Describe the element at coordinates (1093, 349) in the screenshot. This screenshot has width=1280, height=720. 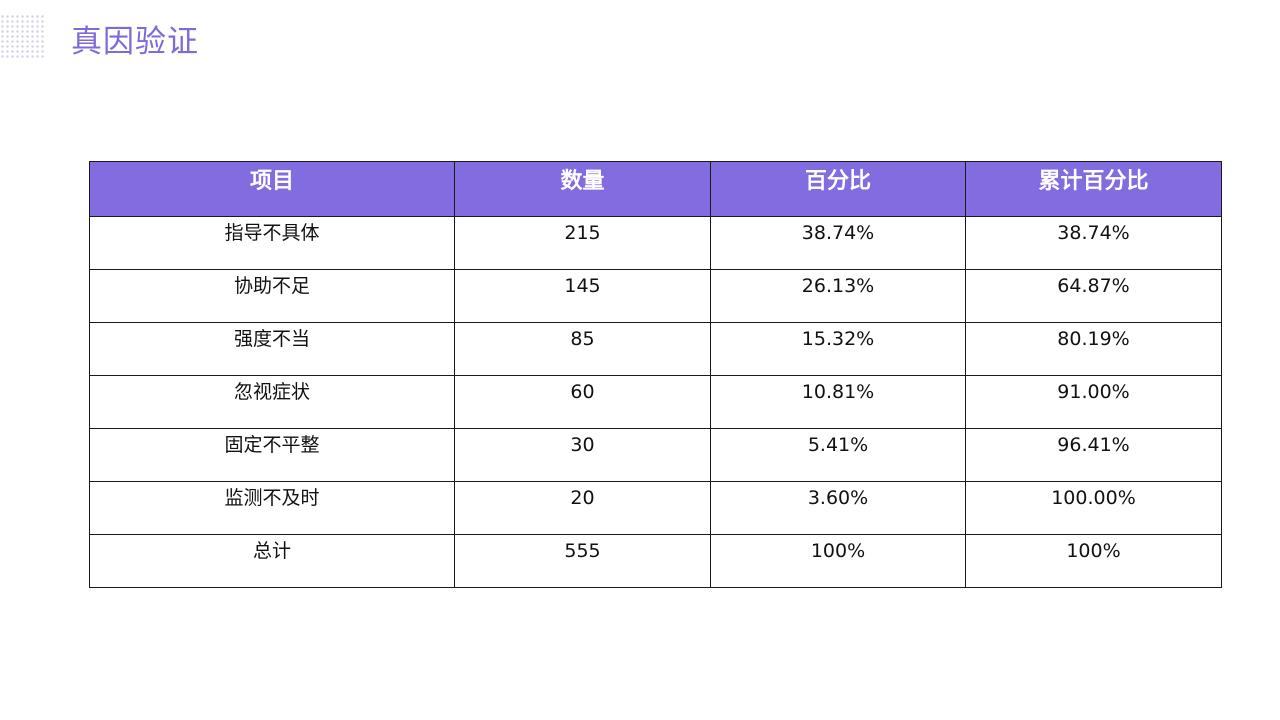
I see `cell-cumulative-percent: 80.19%` at that location.